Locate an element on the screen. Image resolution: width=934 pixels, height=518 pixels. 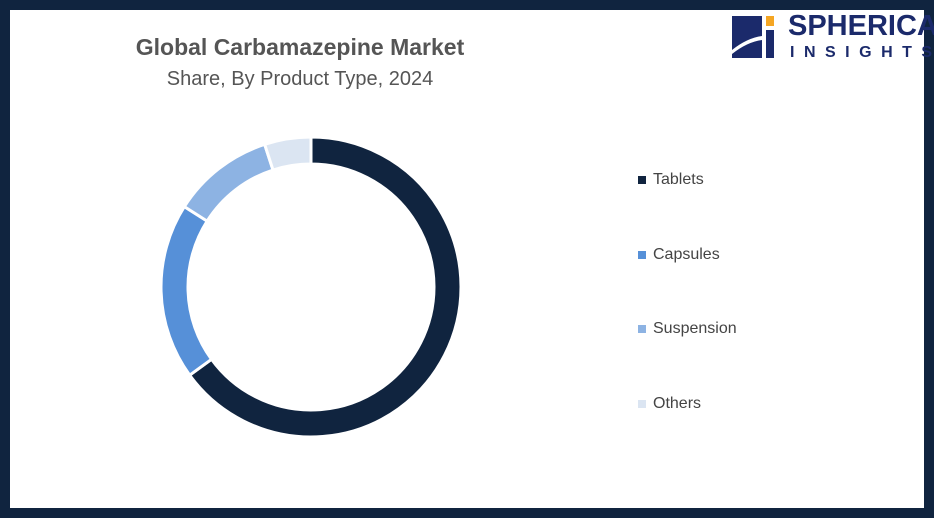
legend-item-others: Others is located at coordinates (669, 404).